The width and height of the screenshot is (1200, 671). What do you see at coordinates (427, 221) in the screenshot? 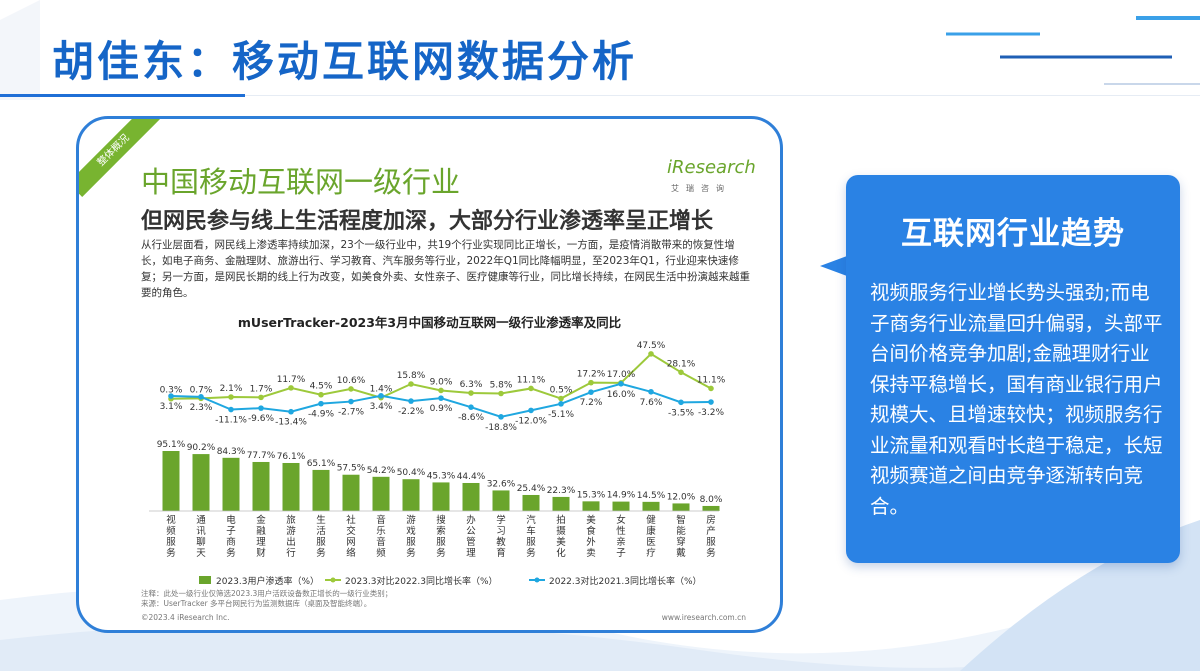
I see `report-subtitle: 但网民参与线上生活程度加深，大部分行业渗透率呈正增长` at bounding box center [427, 221].